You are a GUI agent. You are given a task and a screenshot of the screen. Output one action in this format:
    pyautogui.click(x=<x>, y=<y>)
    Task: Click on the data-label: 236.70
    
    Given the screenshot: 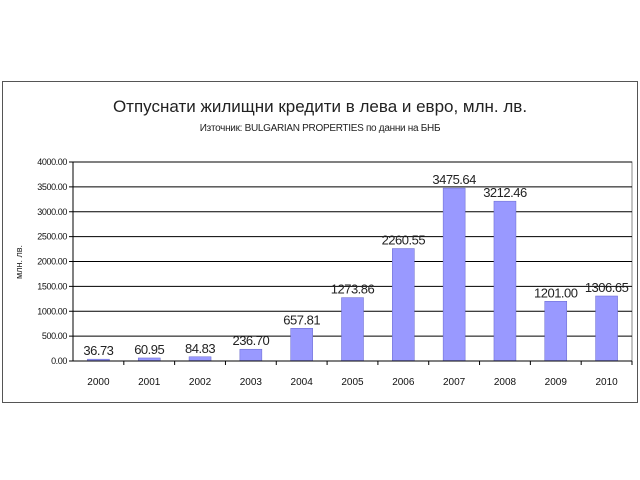 What is the action you would take?
    pyautogui.click(x=250, y=340)
    